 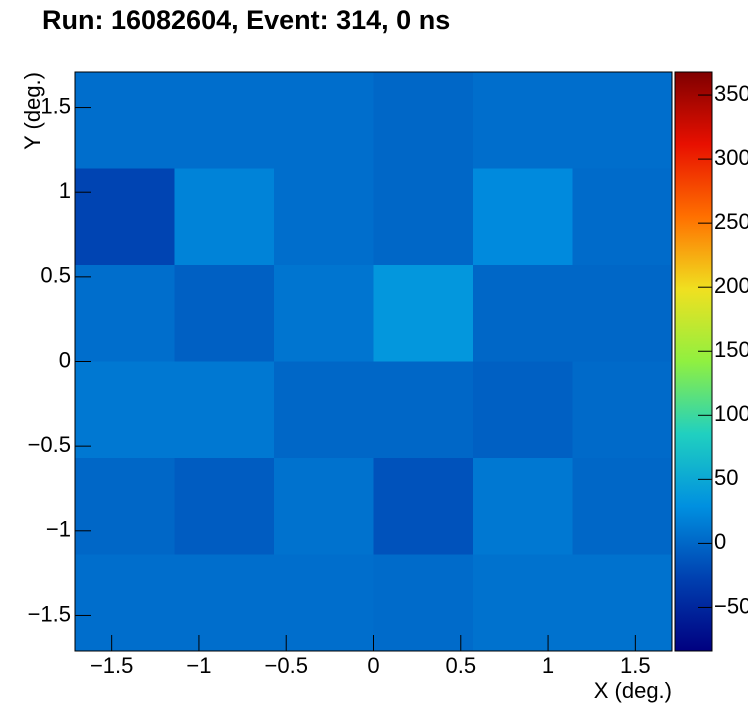 I want to click on z-tick-label: 300, so click(x=731, y=157).